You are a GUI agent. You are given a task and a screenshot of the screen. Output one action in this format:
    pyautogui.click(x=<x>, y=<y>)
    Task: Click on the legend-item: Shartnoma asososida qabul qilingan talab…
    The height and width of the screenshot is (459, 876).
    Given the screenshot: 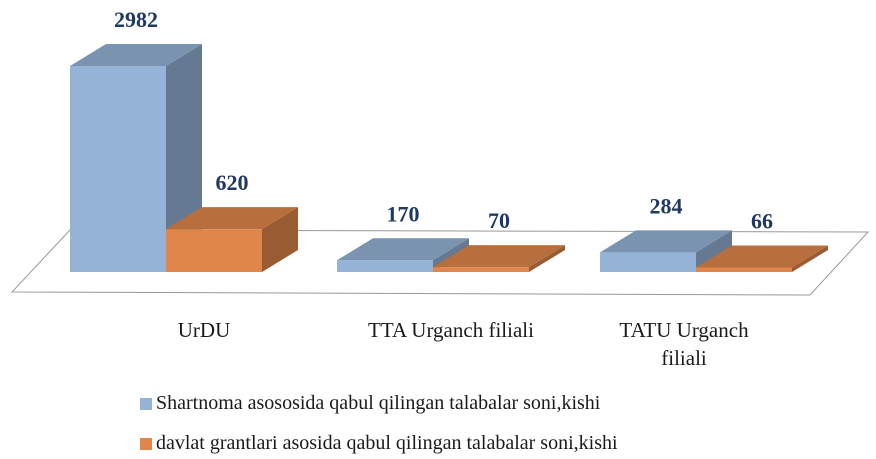 What is the action you would take?
    pyautogui.click(x=370, y=403)
    